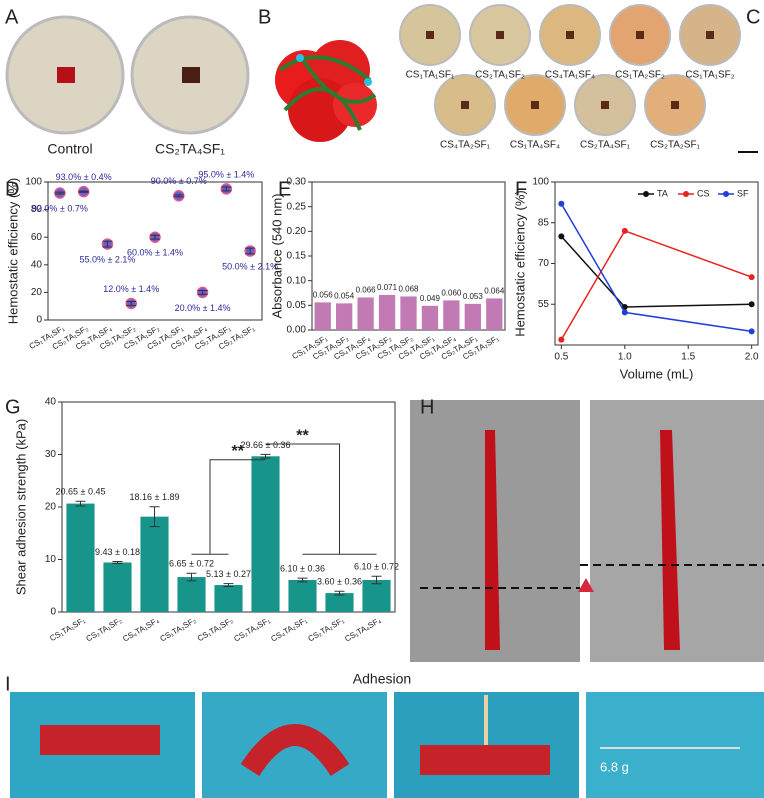 This screenshot has height=798, width=764. Describe the element at coordinates (276, 255) in the screenshot. I see `y-axis-label: Absorbance (540 nm)` at that location.